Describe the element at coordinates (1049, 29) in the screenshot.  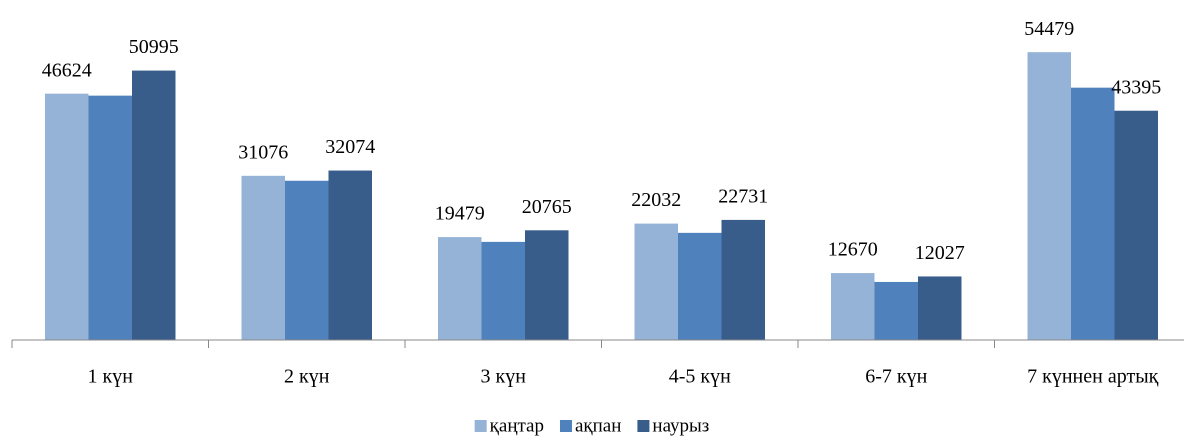
I see `data-label: 54479` at that location.